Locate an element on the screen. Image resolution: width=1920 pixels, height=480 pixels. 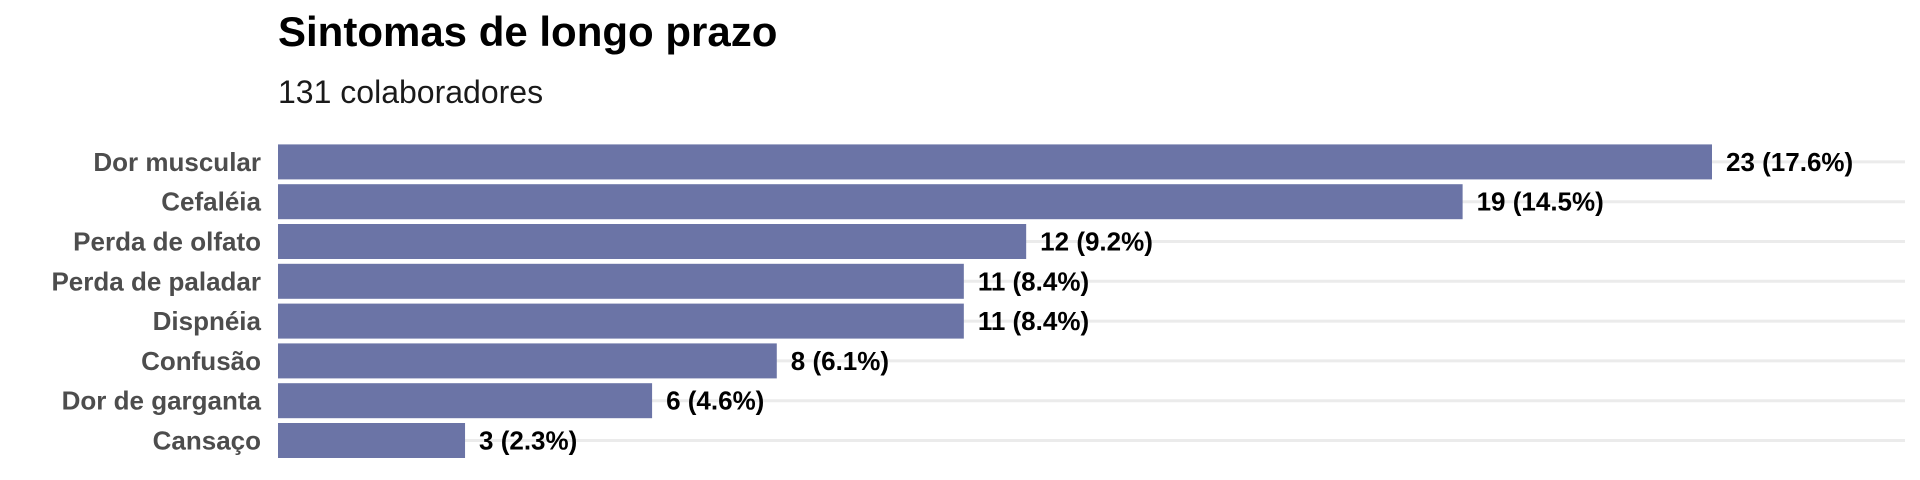
value-label: 23 (17.6%) is located at coordinates (1789, 162).